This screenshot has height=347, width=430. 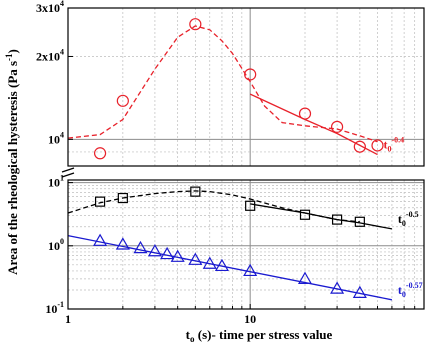 I want to click on y-tick-label: 2x10⁴, so click(x=50, y=55).